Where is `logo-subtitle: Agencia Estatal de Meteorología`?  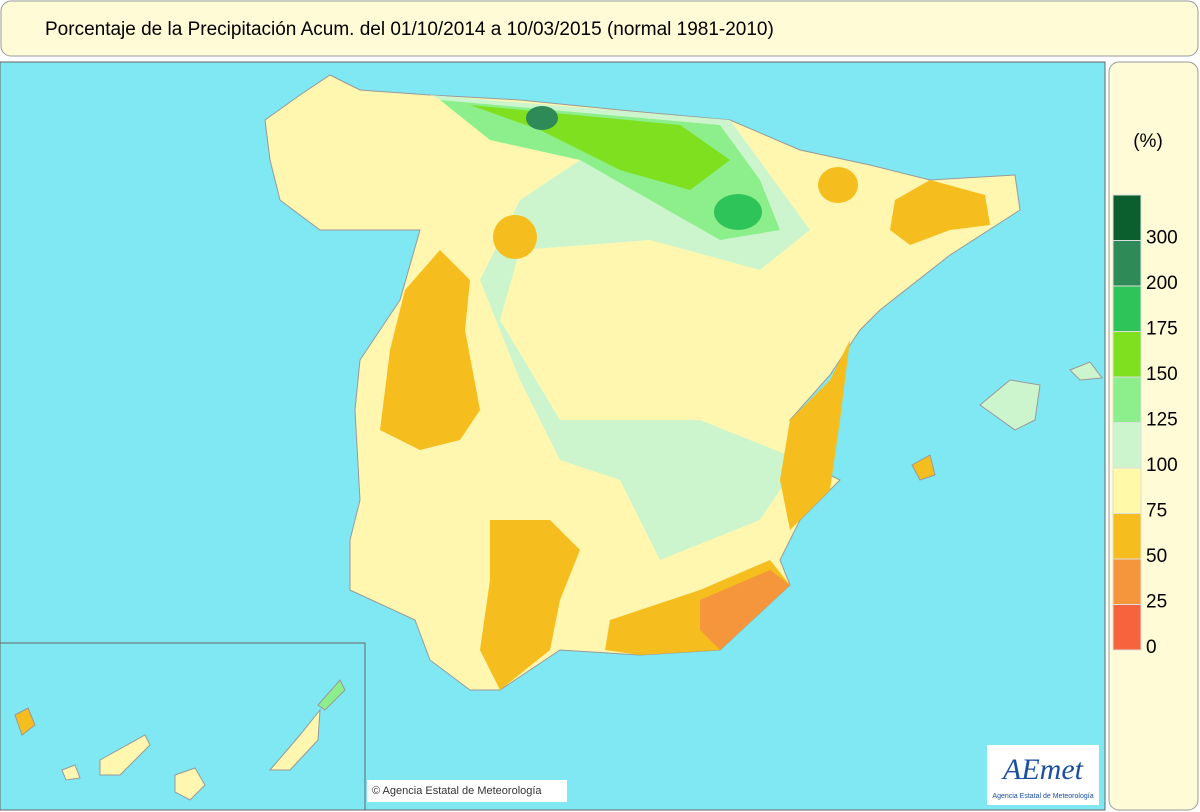 logo-subtitle: Agencia Estatal de Meteorología is located at coordinates (1042, 796).